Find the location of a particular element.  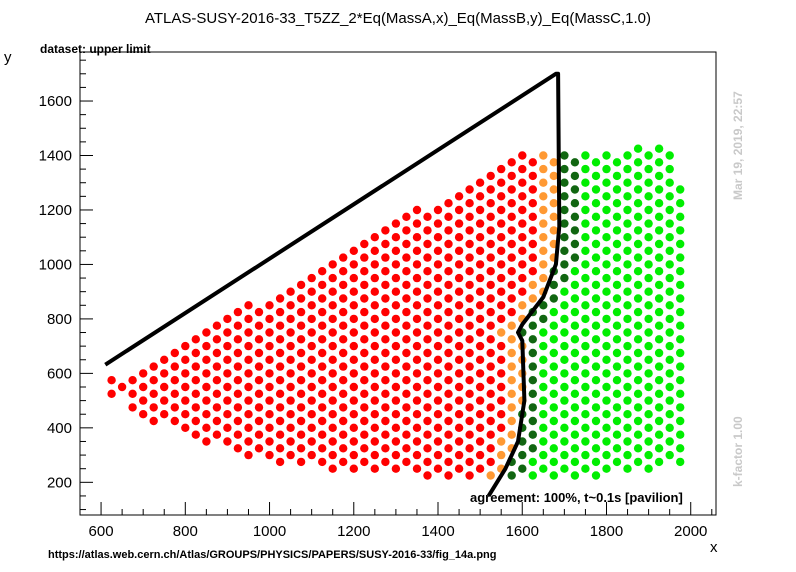

point-excluded-border is located at coordinates (543, 237).